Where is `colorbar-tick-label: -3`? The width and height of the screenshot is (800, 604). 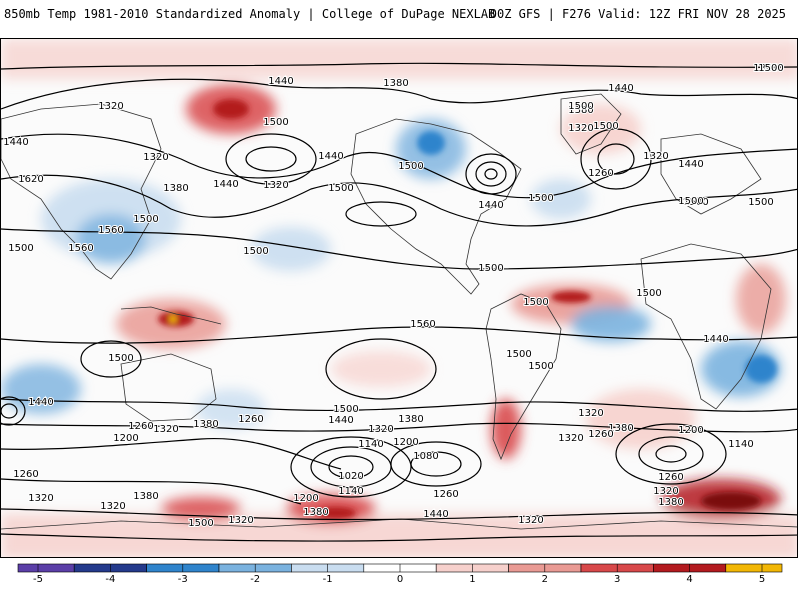
colorbar-tick-label: -3 is located at coordinates (182, 579).